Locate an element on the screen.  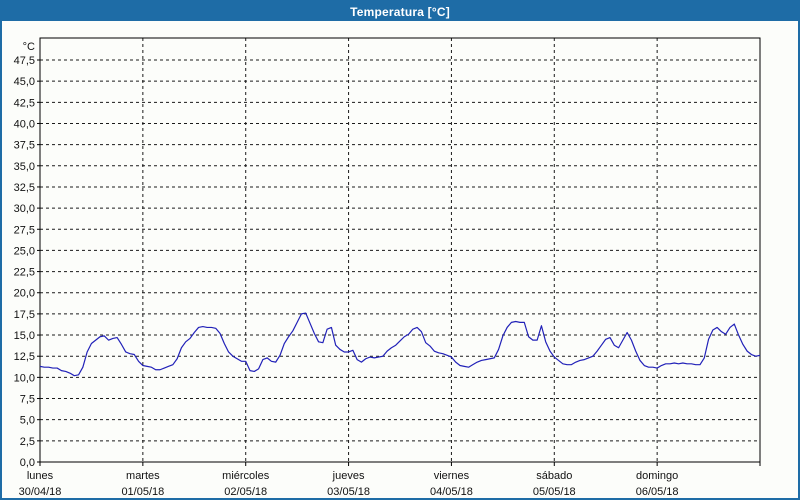
y-axis-unit-label: °C is located at coordinates (29, 47).